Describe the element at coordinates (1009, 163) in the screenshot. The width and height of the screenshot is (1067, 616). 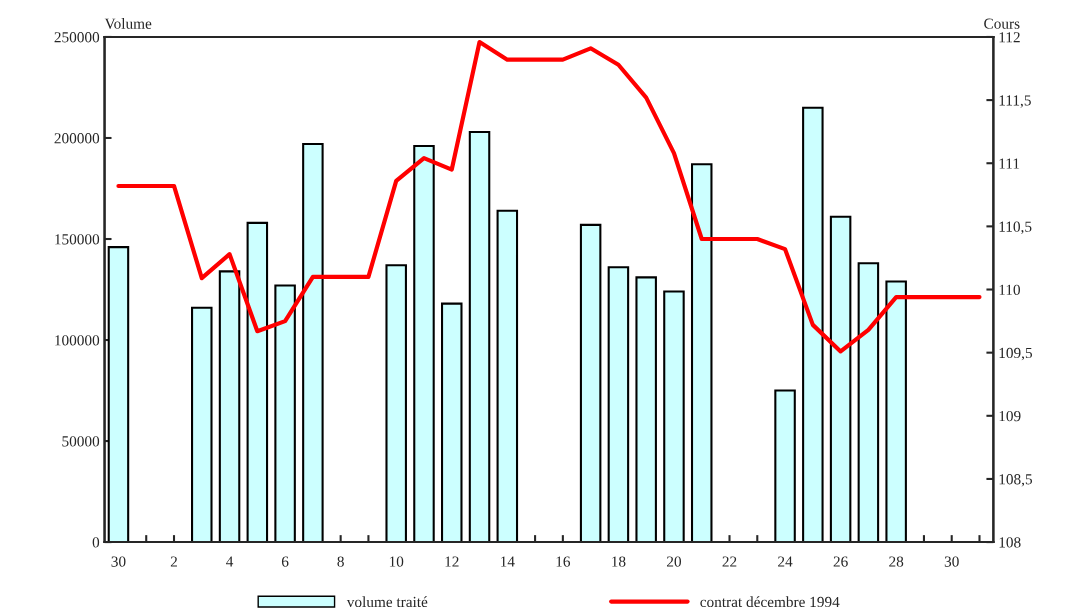
I see `y2-tick-label: 111` at that location.